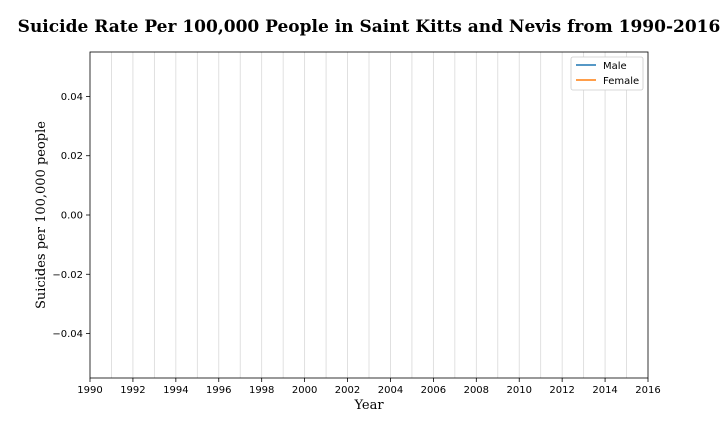 The image size is (720, 432). I want to click on x-tick-label-1998: 1998, so click(261, 390).